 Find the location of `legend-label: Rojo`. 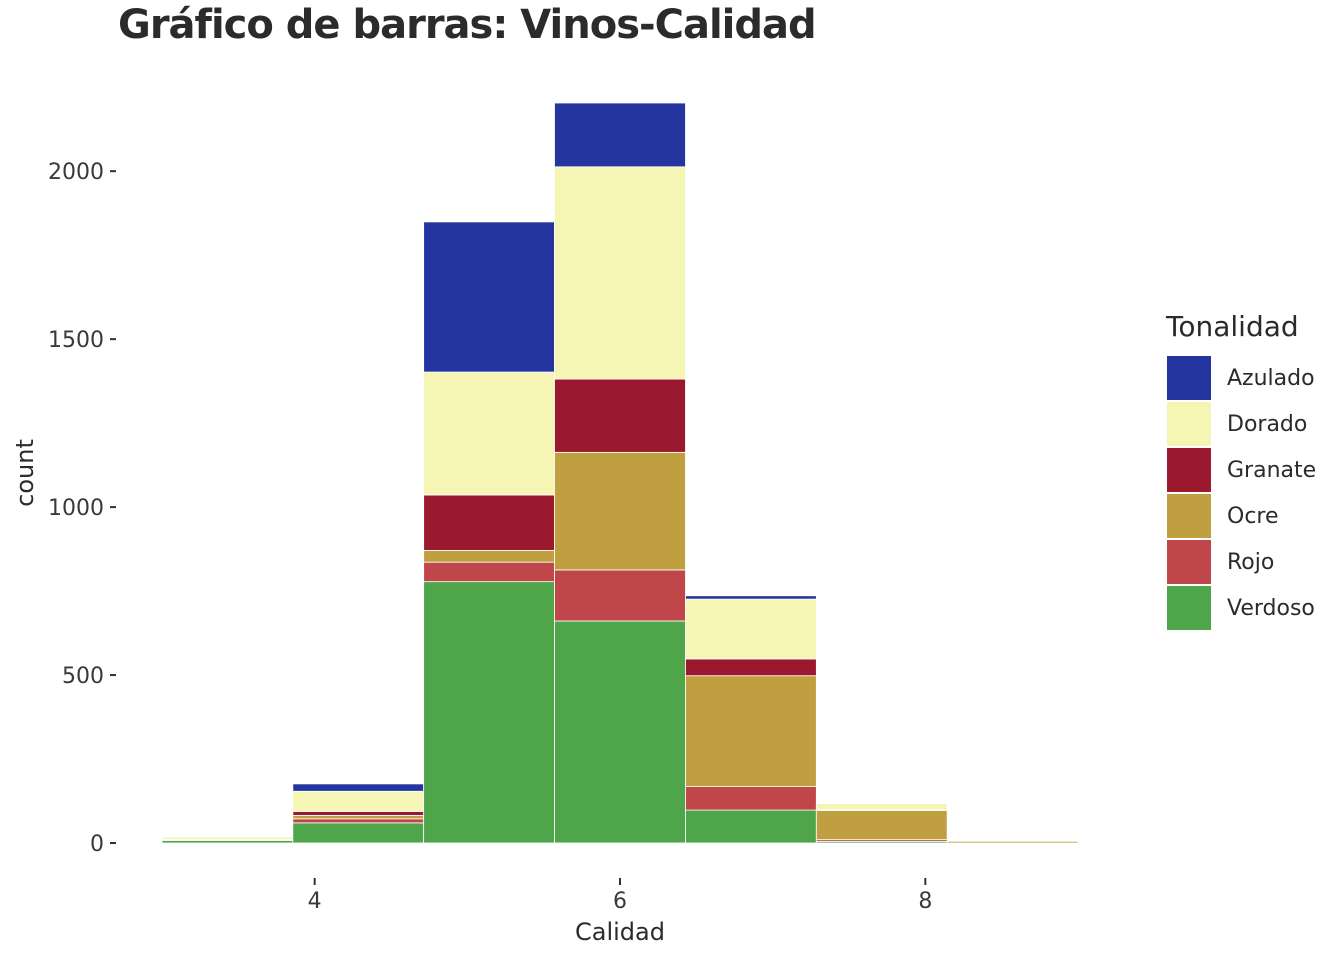

legend-label: Rojo is located at coordinates (1251, 562).